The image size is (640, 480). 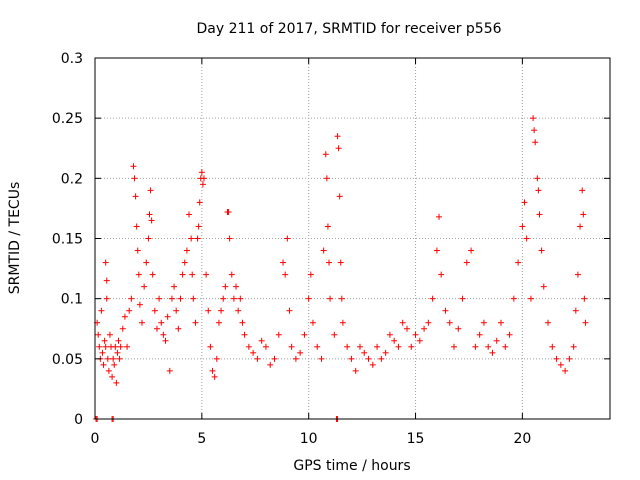 I want to click on y-tick-label: 0.05, so click(x=67, y=360).